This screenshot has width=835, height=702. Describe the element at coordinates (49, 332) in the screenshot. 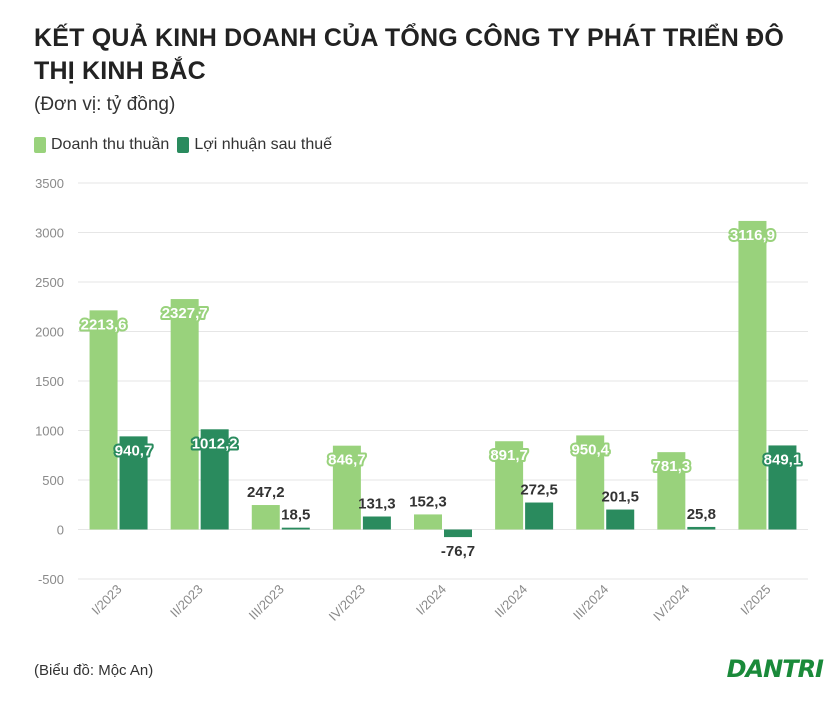

I see `y-tick-label: 2000` at that location.